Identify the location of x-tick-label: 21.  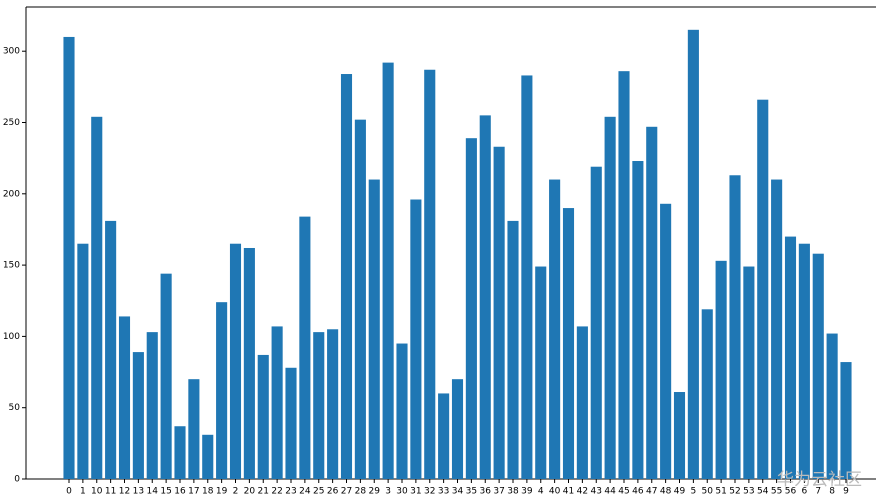
(263, 492).